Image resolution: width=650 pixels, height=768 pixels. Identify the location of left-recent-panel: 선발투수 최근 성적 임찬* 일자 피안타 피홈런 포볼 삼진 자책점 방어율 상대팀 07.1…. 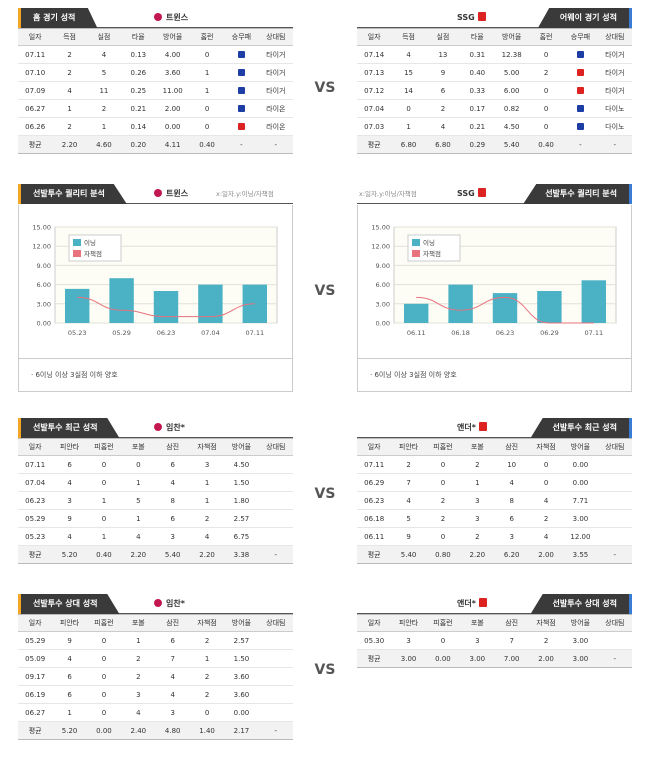
(155, 491).